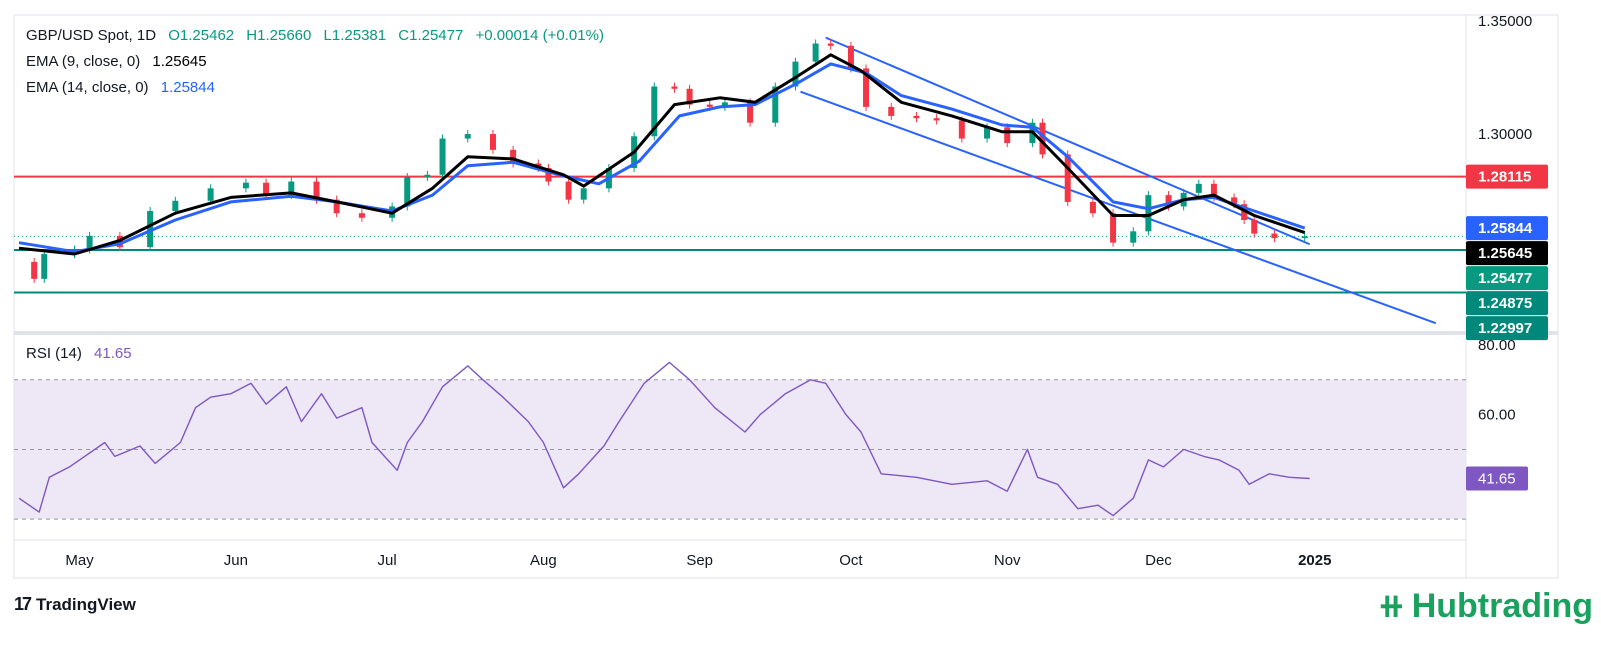 The width and height of the screenshot is (1601, 649). Describe the element at coordinates (187, 87) in the screenshot. I see `ema14-value: 1.25844` at that location.